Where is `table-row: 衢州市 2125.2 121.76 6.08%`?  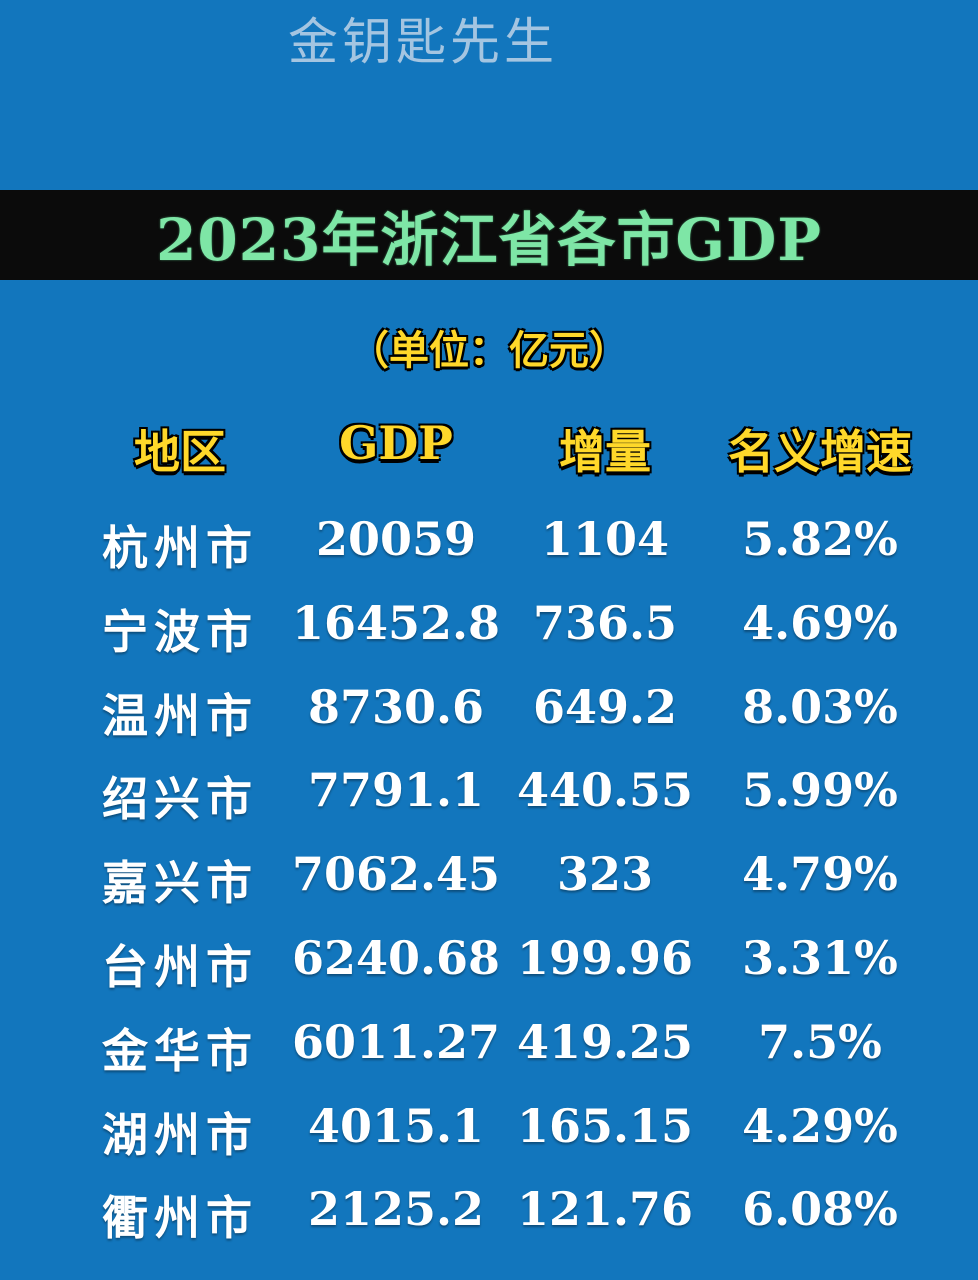
table-row: 衢州市 2125.2 121.76 6.08% is located at coordinates (489, 1212).